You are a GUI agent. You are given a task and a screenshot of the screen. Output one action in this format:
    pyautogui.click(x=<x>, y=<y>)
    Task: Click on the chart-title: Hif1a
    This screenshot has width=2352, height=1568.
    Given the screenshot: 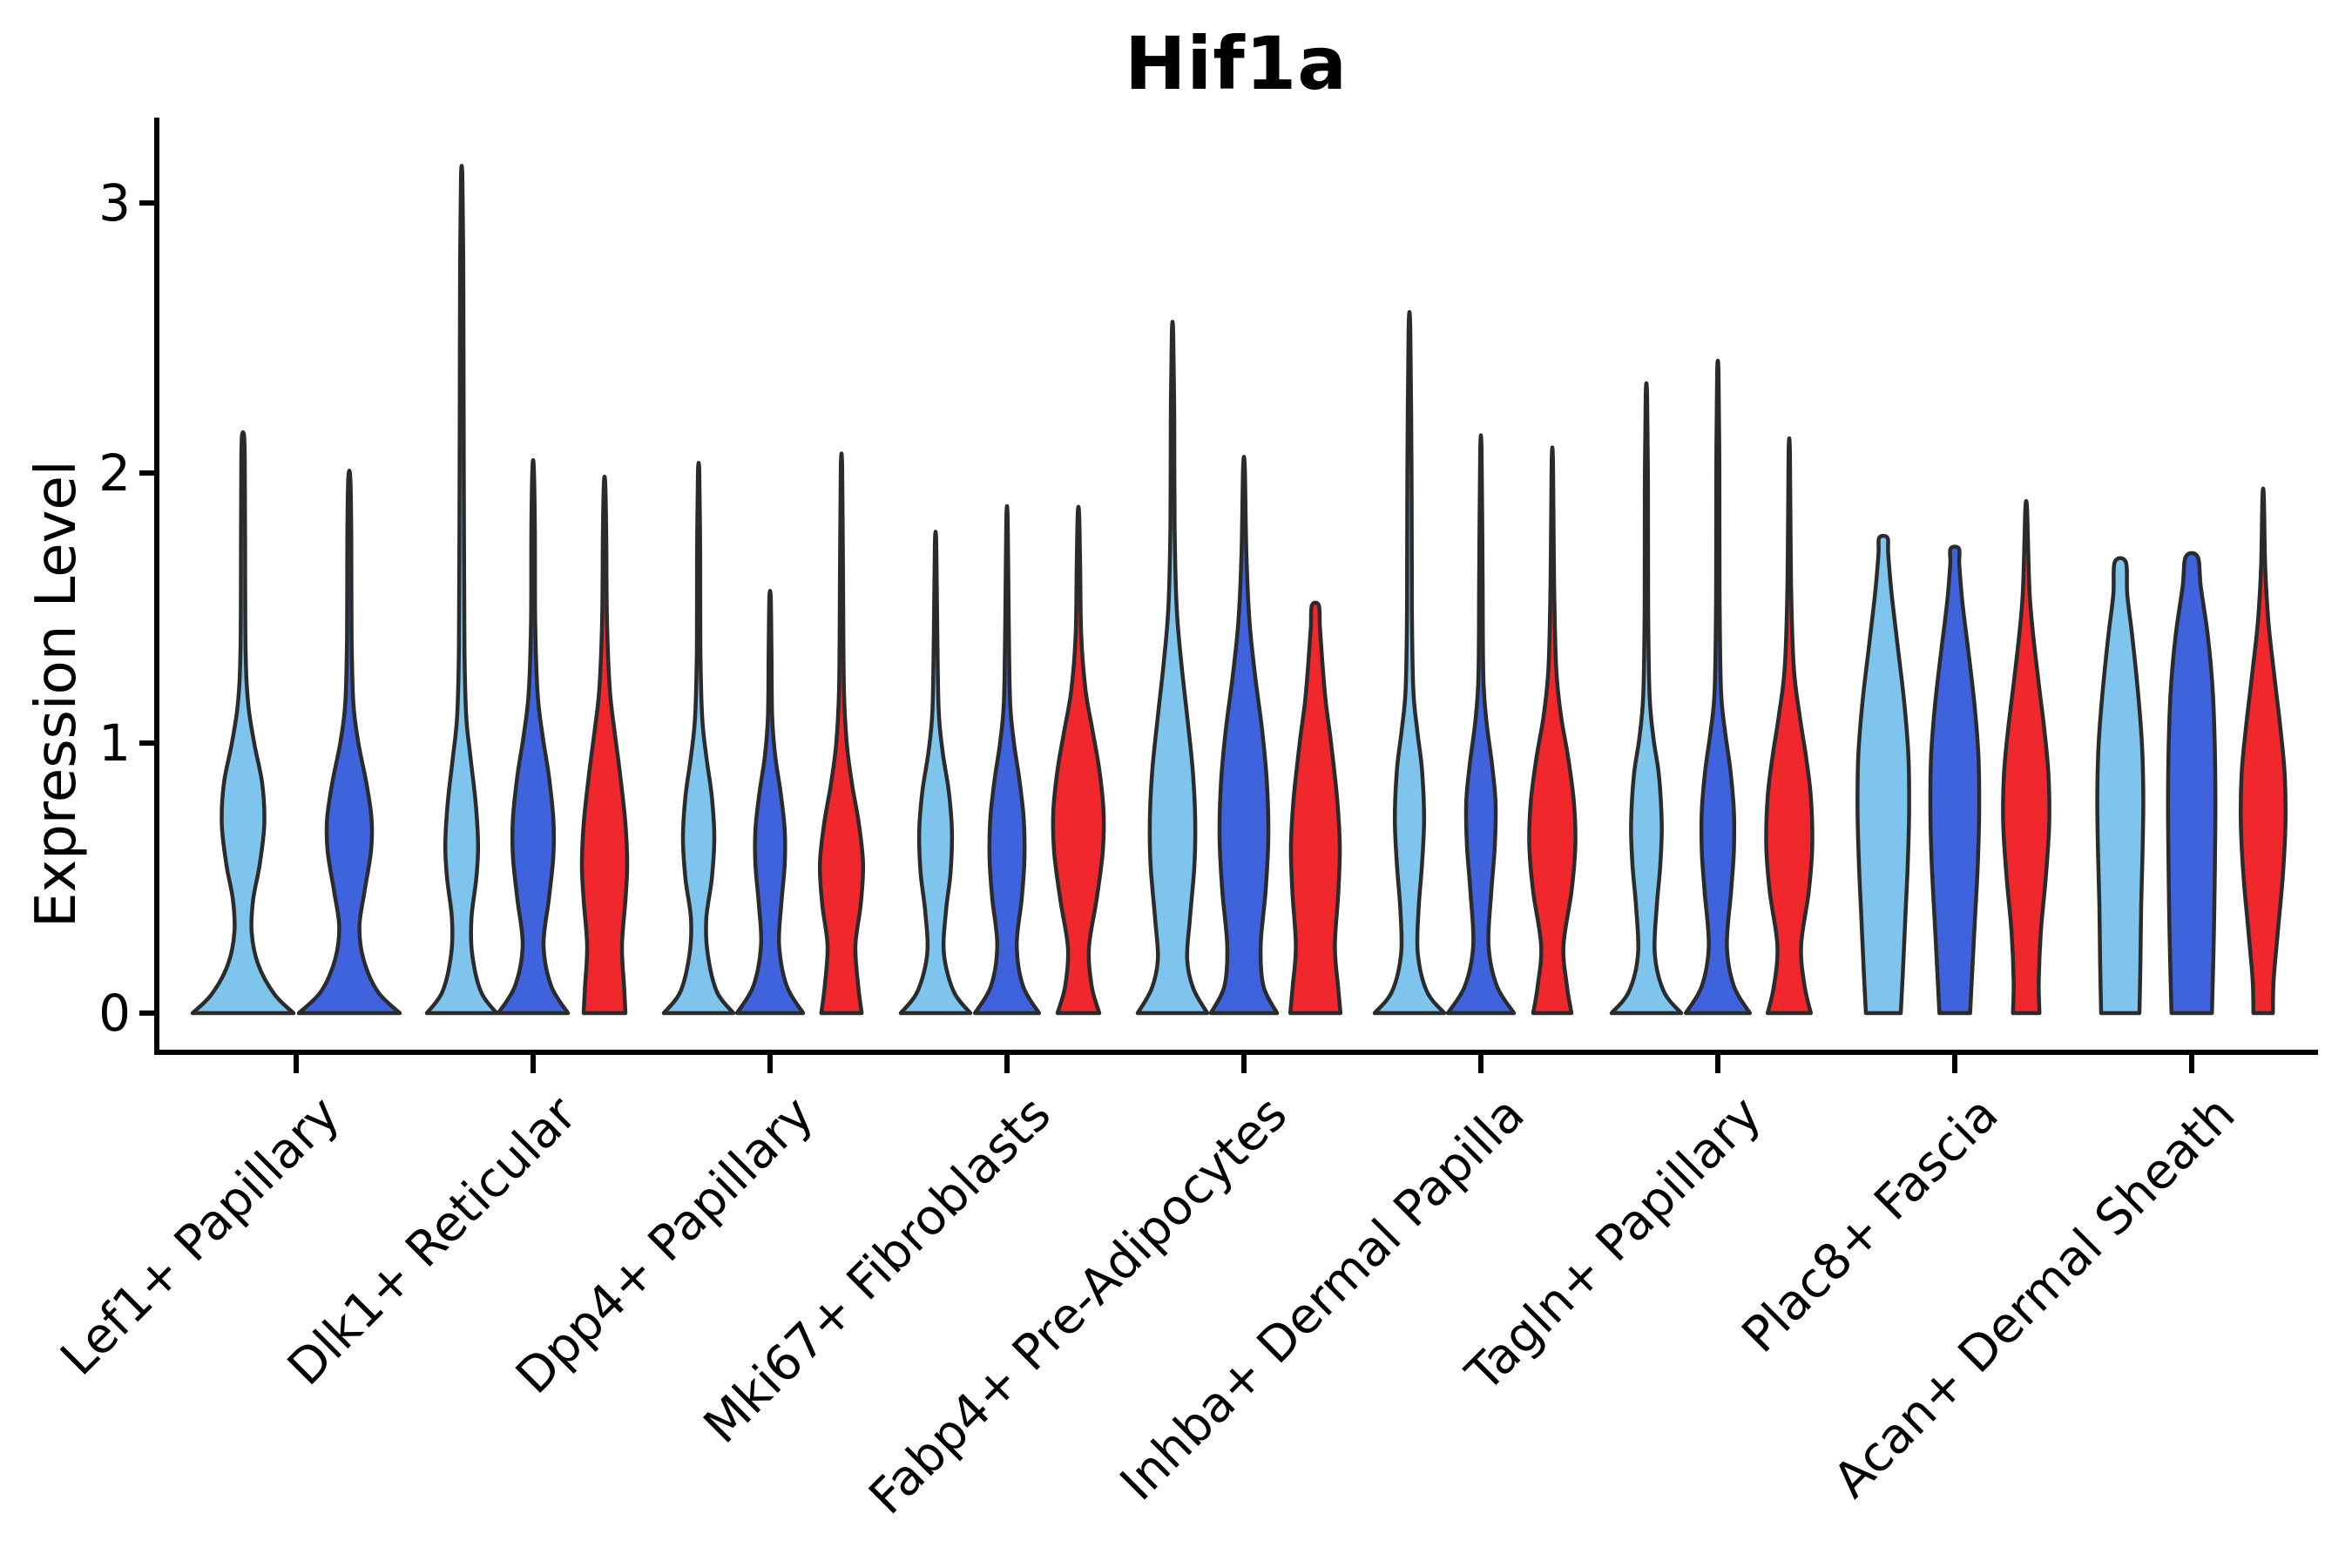 What is the action you would take?
    pyautogui.click(x=1236, y=64)
    